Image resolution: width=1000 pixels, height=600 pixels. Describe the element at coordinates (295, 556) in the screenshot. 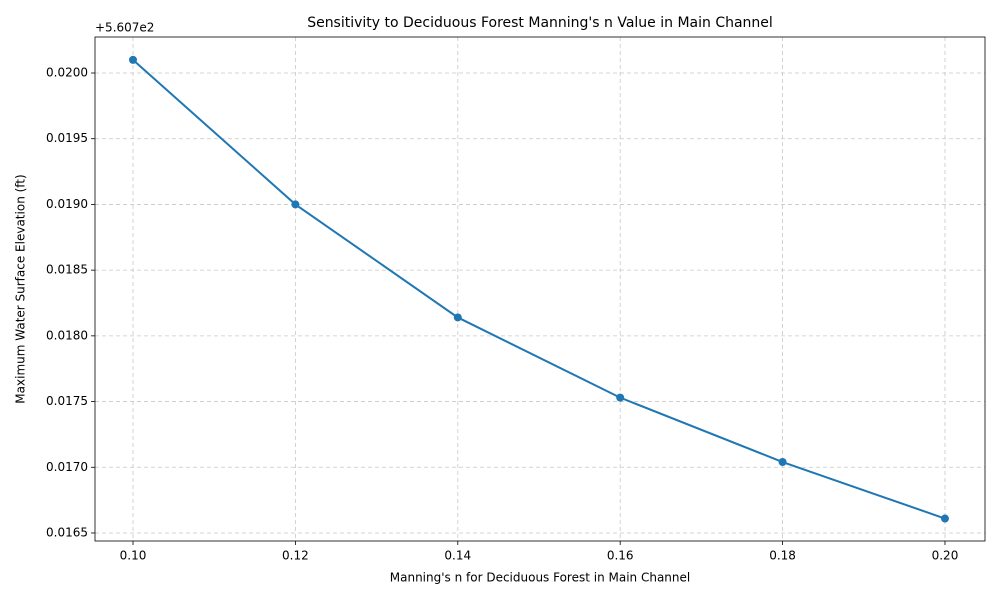

I see `x-tick-label: 0.12` at that location.